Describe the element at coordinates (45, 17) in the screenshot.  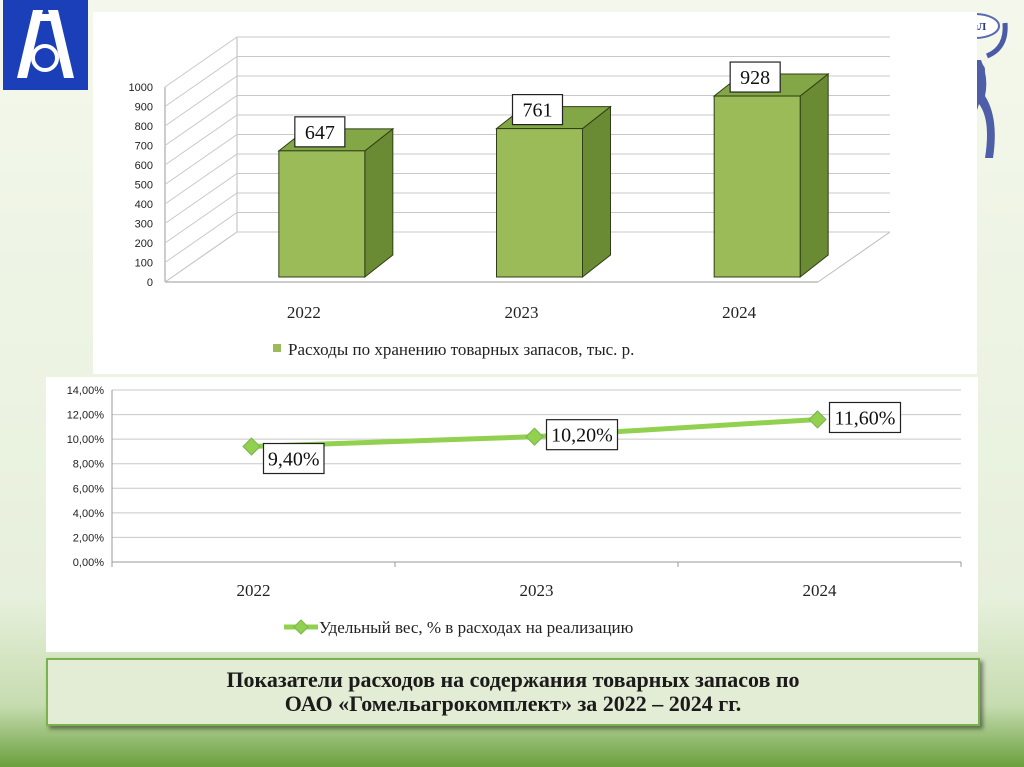
I see `logo-bar` at that location.